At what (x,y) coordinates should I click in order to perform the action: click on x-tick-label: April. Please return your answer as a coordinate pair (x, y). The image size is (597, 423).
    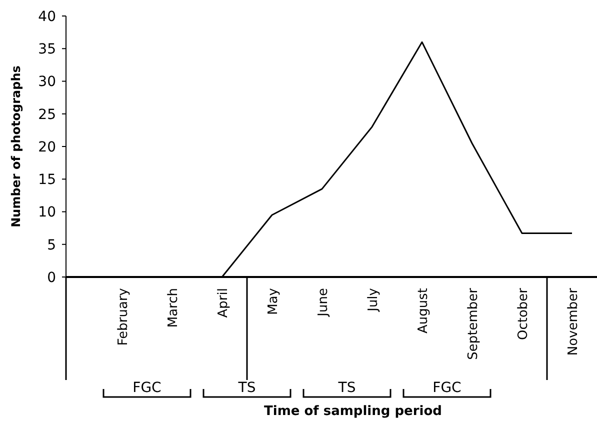
    Looking at the image, I should click on (223, 303).